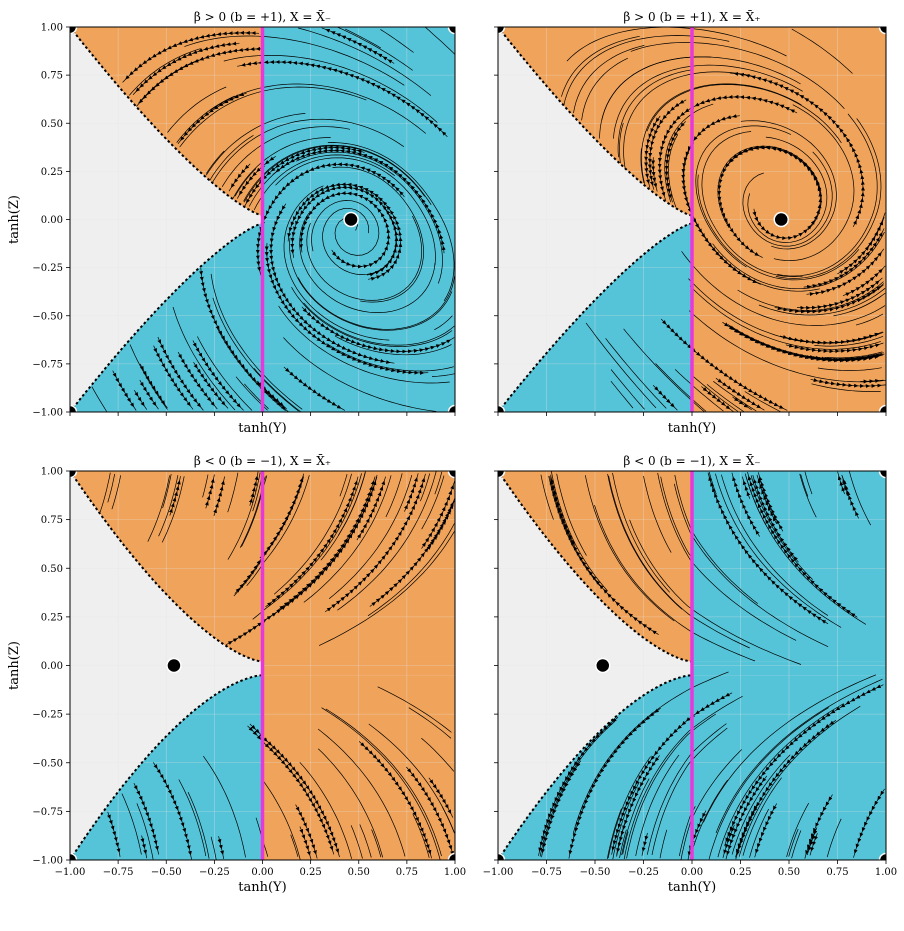  What do you see at coordinates (546, 872) in the screenshot?
I see `x-tick-label: −0.75` at bounding box center [546, 872].